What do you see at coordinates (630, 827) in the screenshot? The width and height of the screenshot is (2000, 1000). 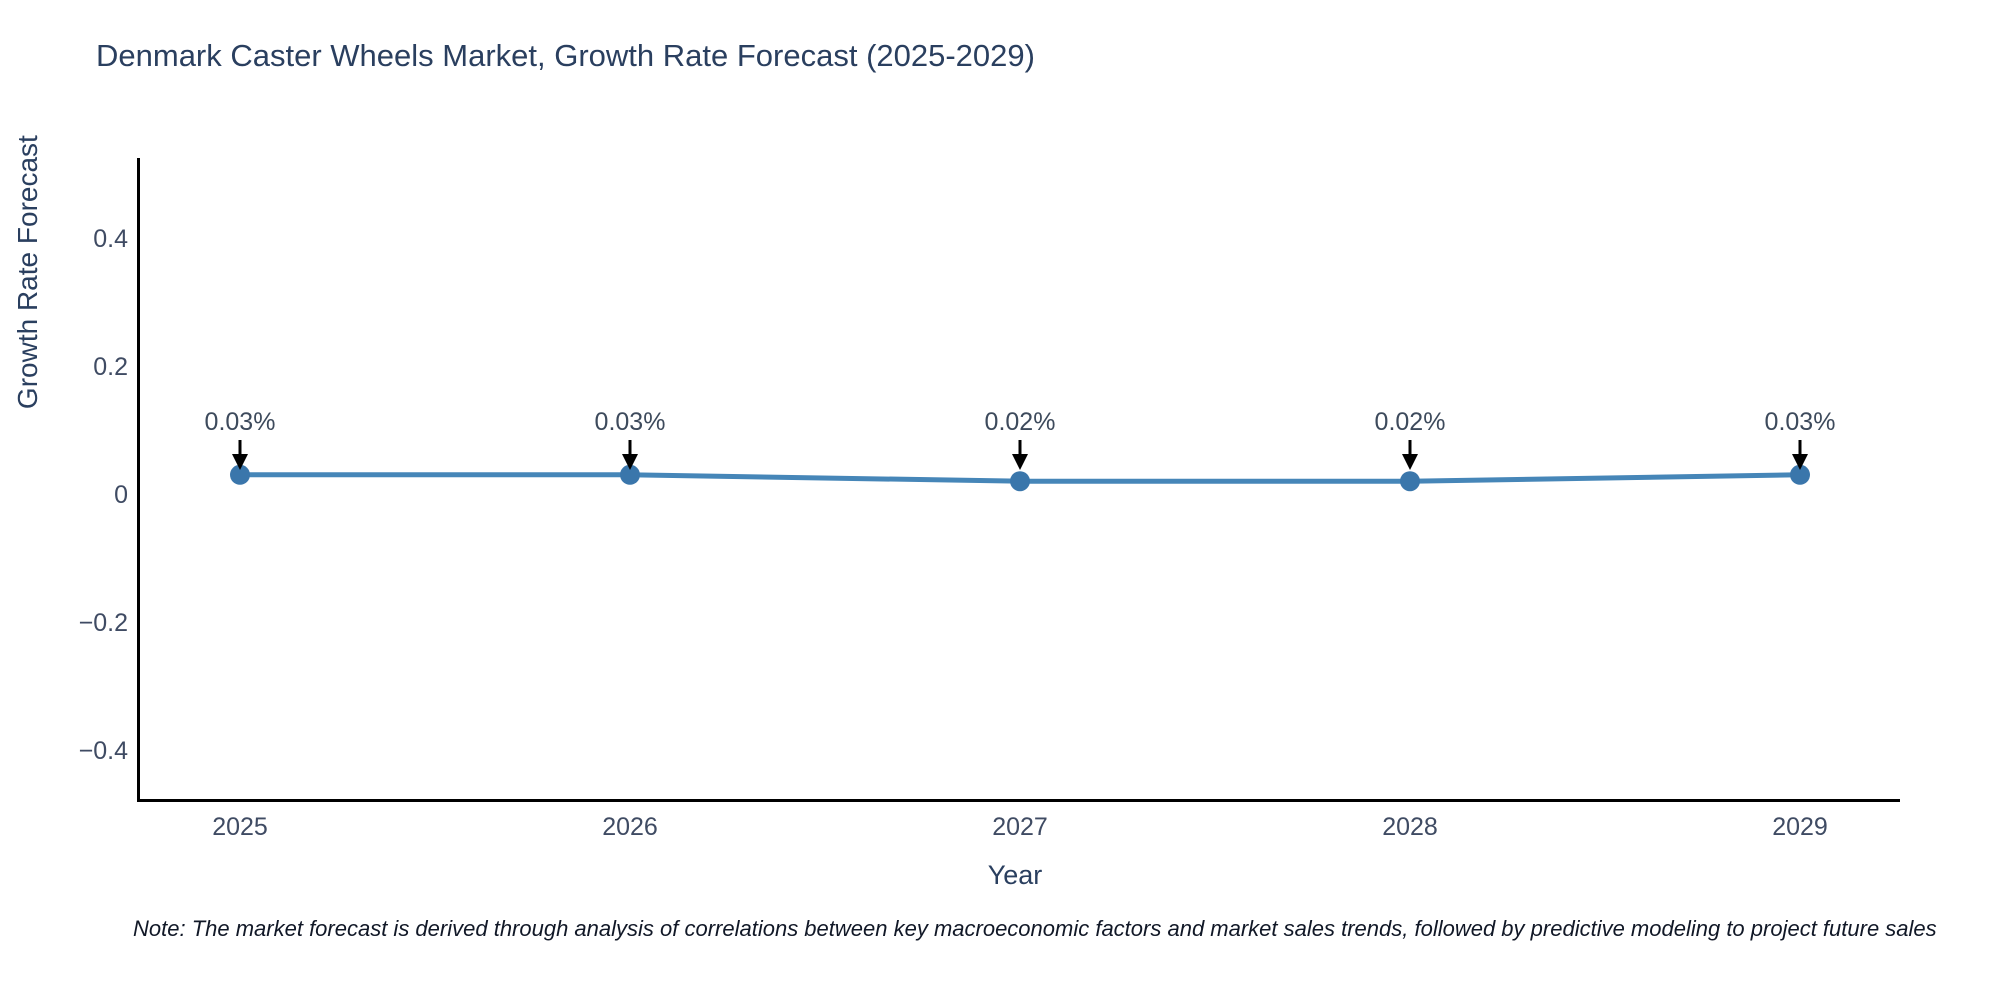 I see `x-tick-label: 2026` at bounding box center [630, 827].